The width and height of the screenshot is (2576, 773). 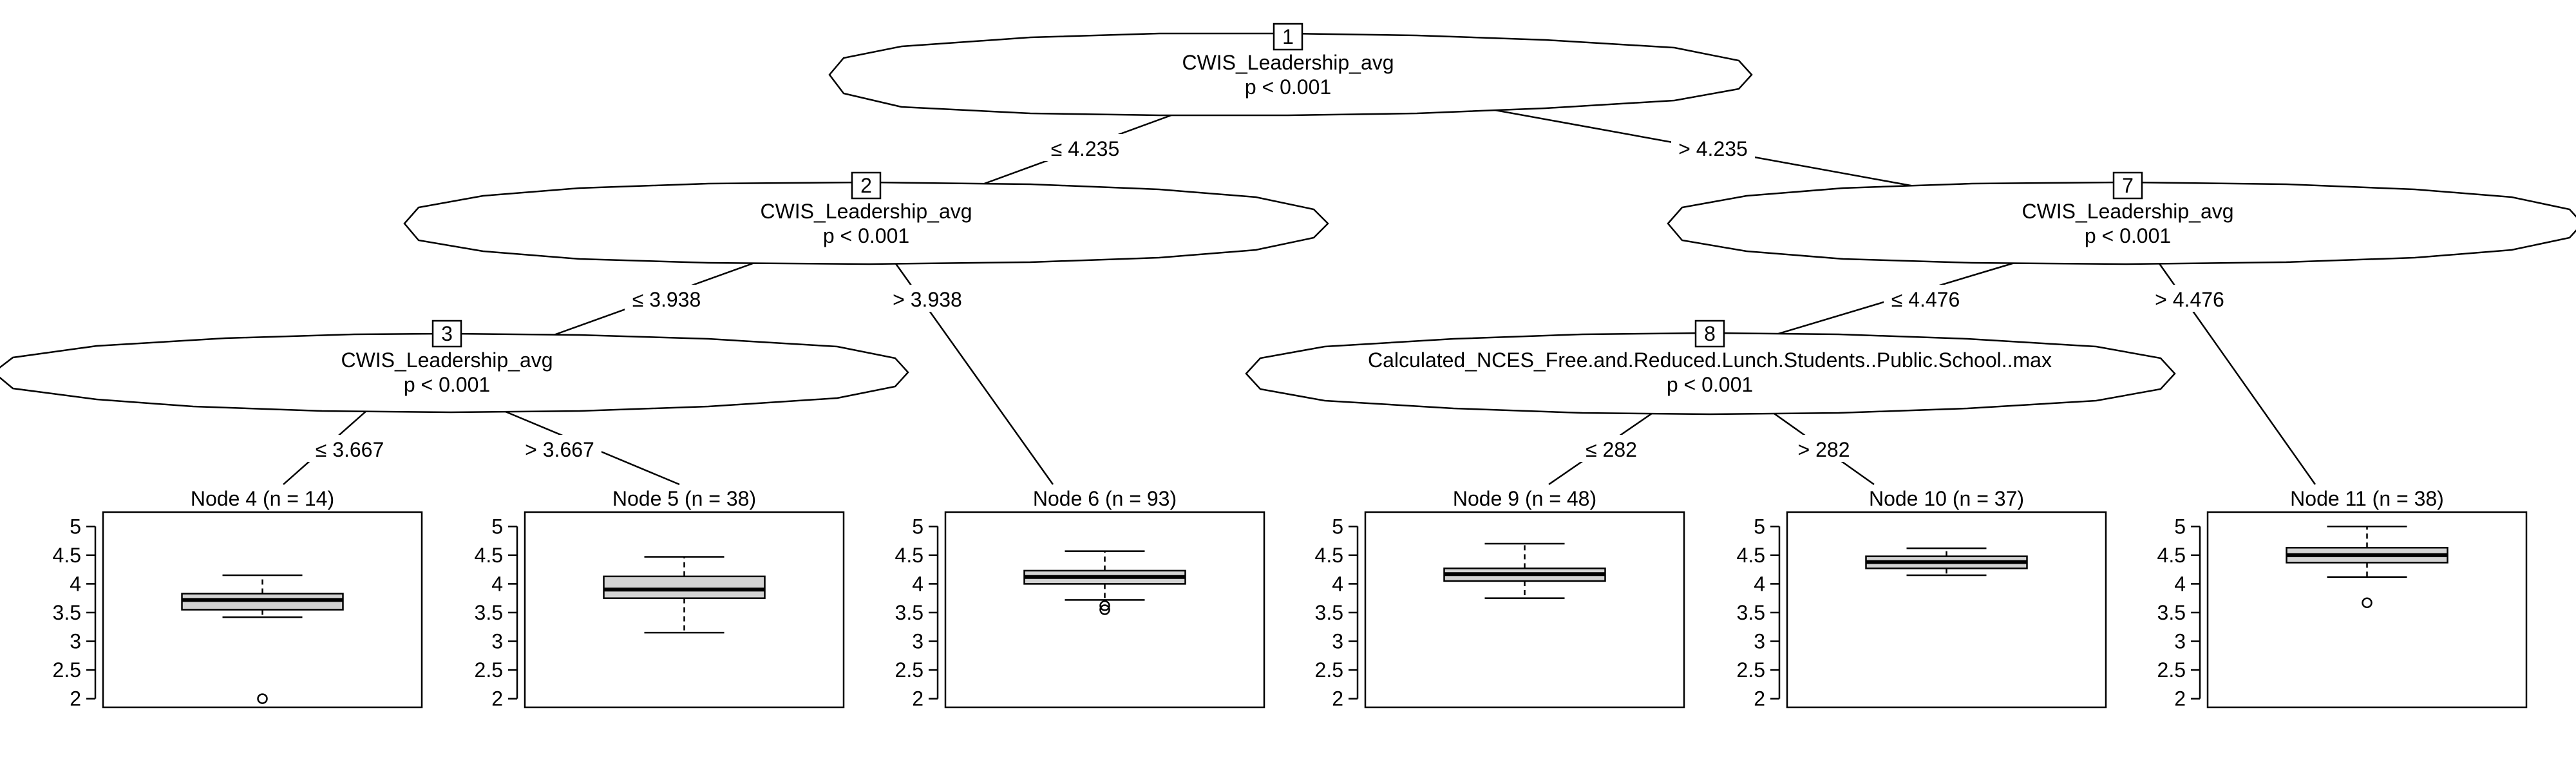 I want to click on terminal-node-10: Node 10 (n = 37) 2 2.5 3 3.5 4 4.5 5, so click(x=1922, y=599).